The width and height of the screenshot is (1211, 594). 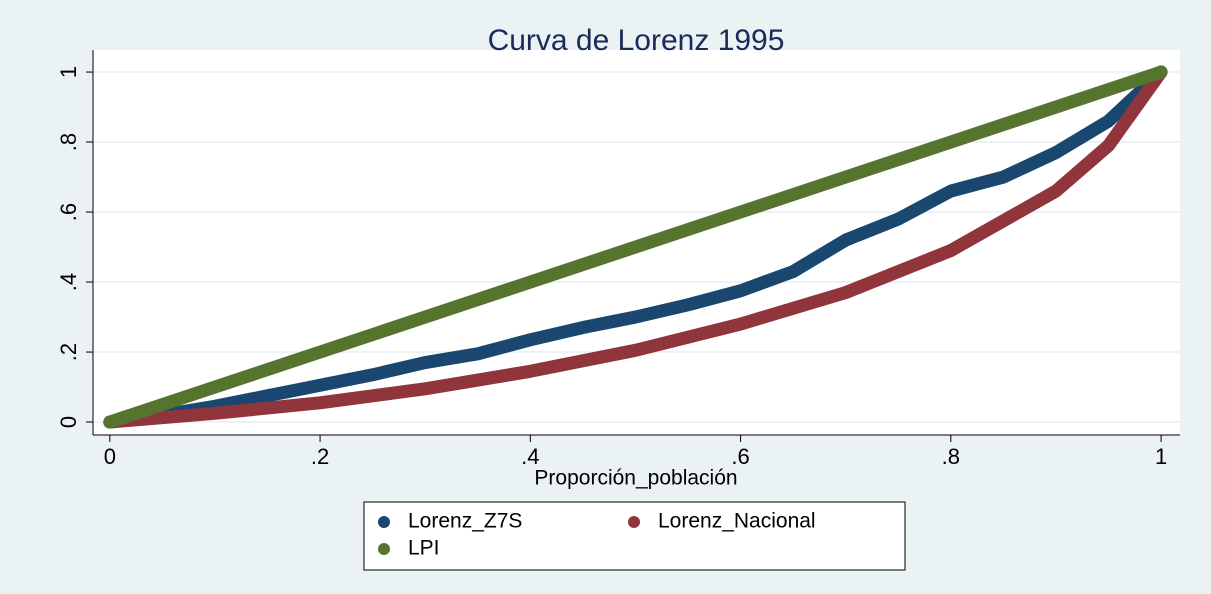 What do you see at coordinates (68, 282) in the screenshot?
I see `y-tick-label: .4` at bounding box center [68, 282].